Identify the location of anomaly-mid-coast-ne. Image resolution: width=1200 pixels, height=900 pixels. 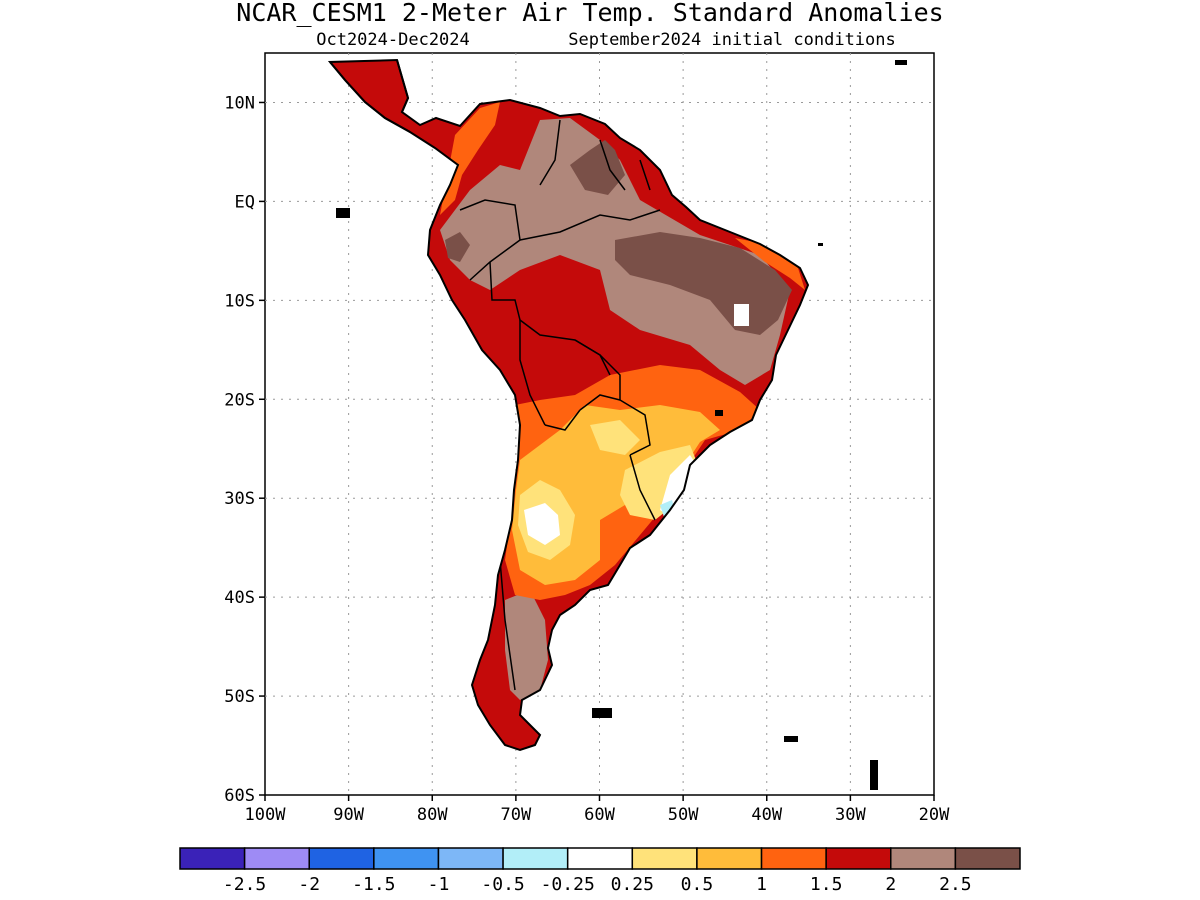
(770, 264).